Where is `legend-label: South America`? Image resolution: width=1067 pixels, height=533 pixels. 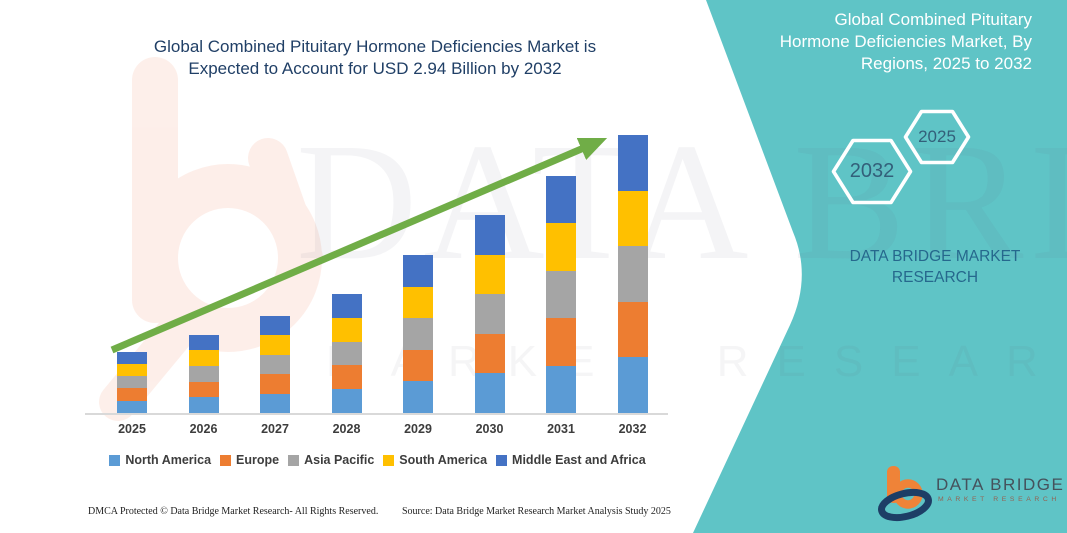 legend-label: South America is located at coordinates (443, 460).